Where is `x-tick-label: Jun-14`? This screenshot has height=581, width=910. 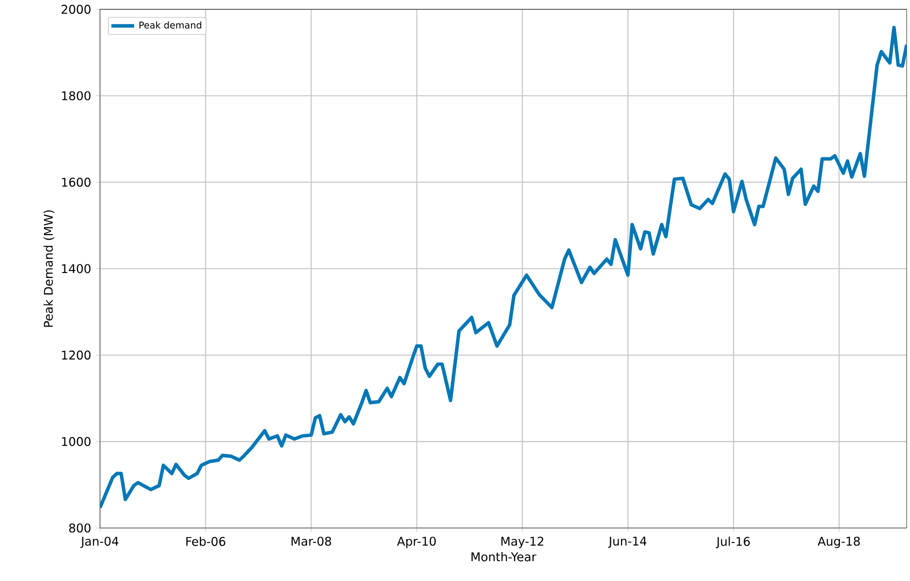
x-tick-label: Jun-14 is located at coordinates (627, 542).